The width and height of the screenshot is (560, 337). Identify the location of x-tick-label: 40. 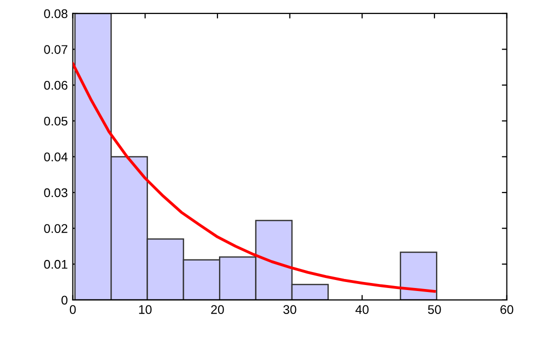
(362, 309).